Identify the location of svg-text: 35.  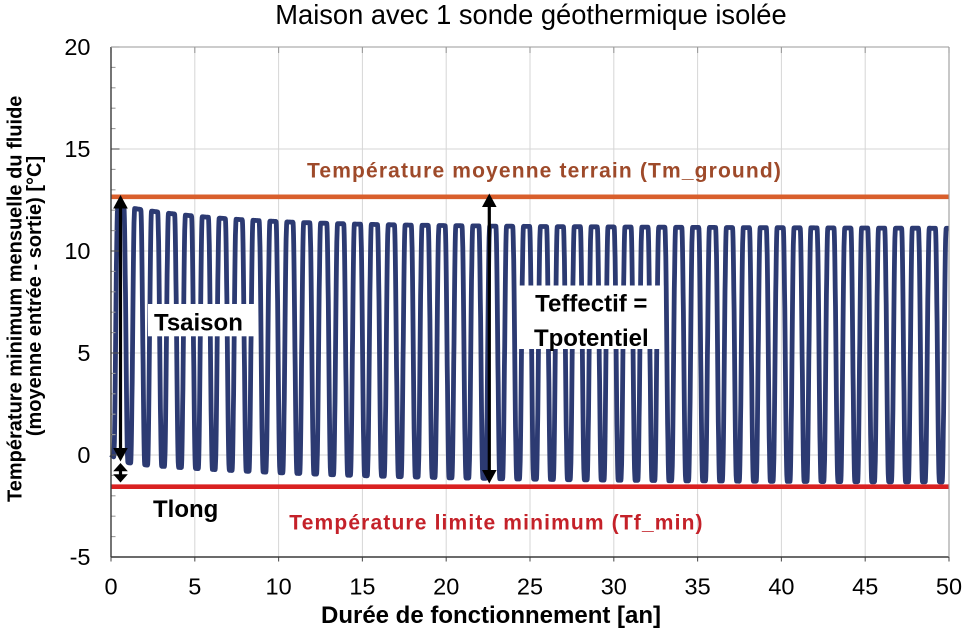
(698, 587).